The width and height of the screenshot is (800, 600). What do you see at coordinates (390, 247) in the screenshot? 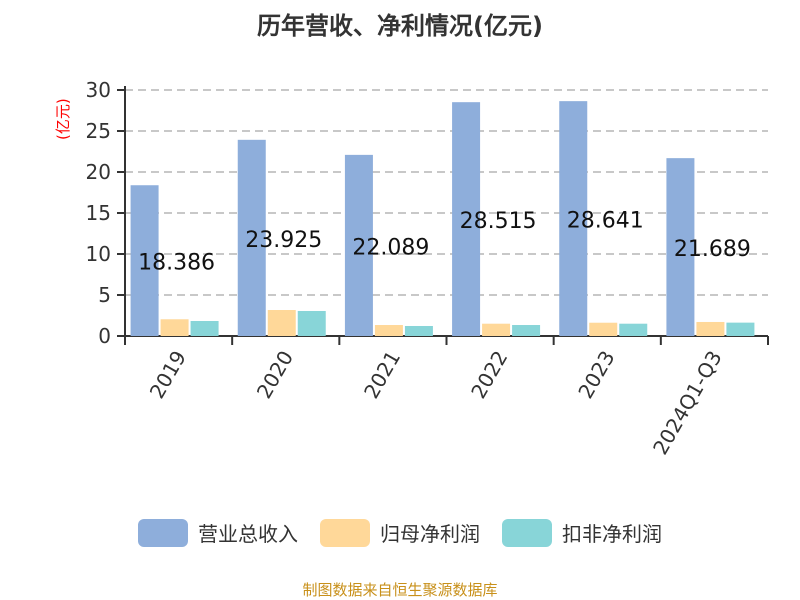
I see `data-label: 22.089` at bounding box center [390, 247].